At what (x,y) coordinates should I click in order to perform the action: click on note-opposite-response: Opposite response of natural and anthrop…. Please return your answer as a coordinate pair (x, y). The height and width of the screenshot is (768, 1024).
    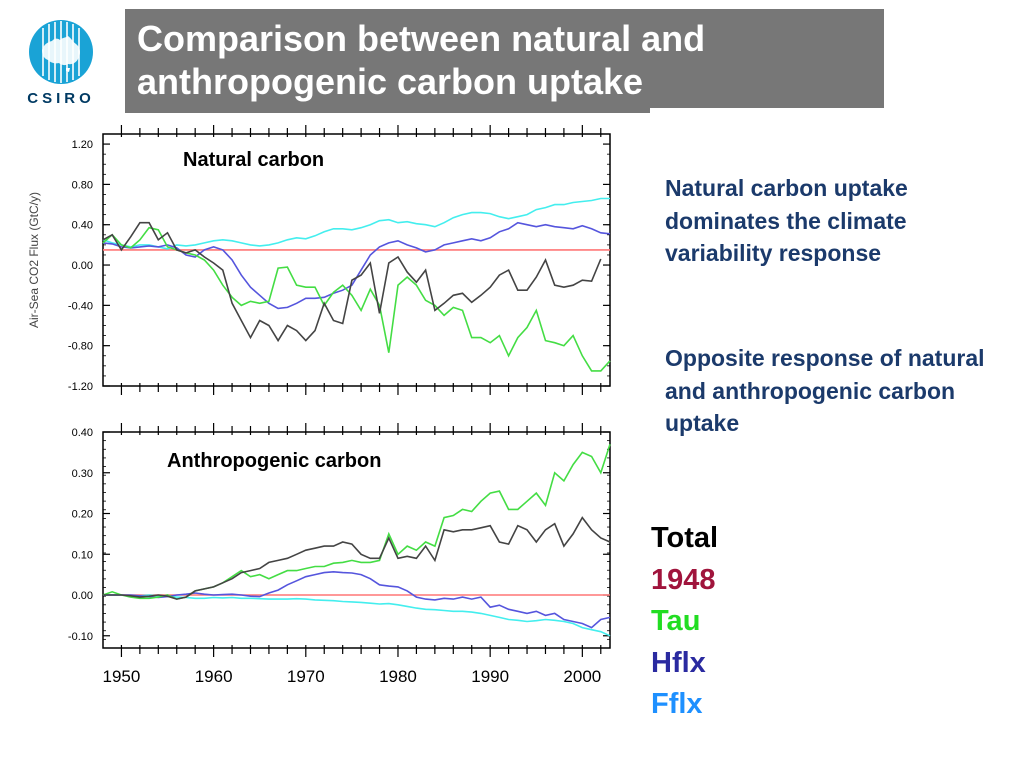
    Looking at the image, I should click on (825, 391).